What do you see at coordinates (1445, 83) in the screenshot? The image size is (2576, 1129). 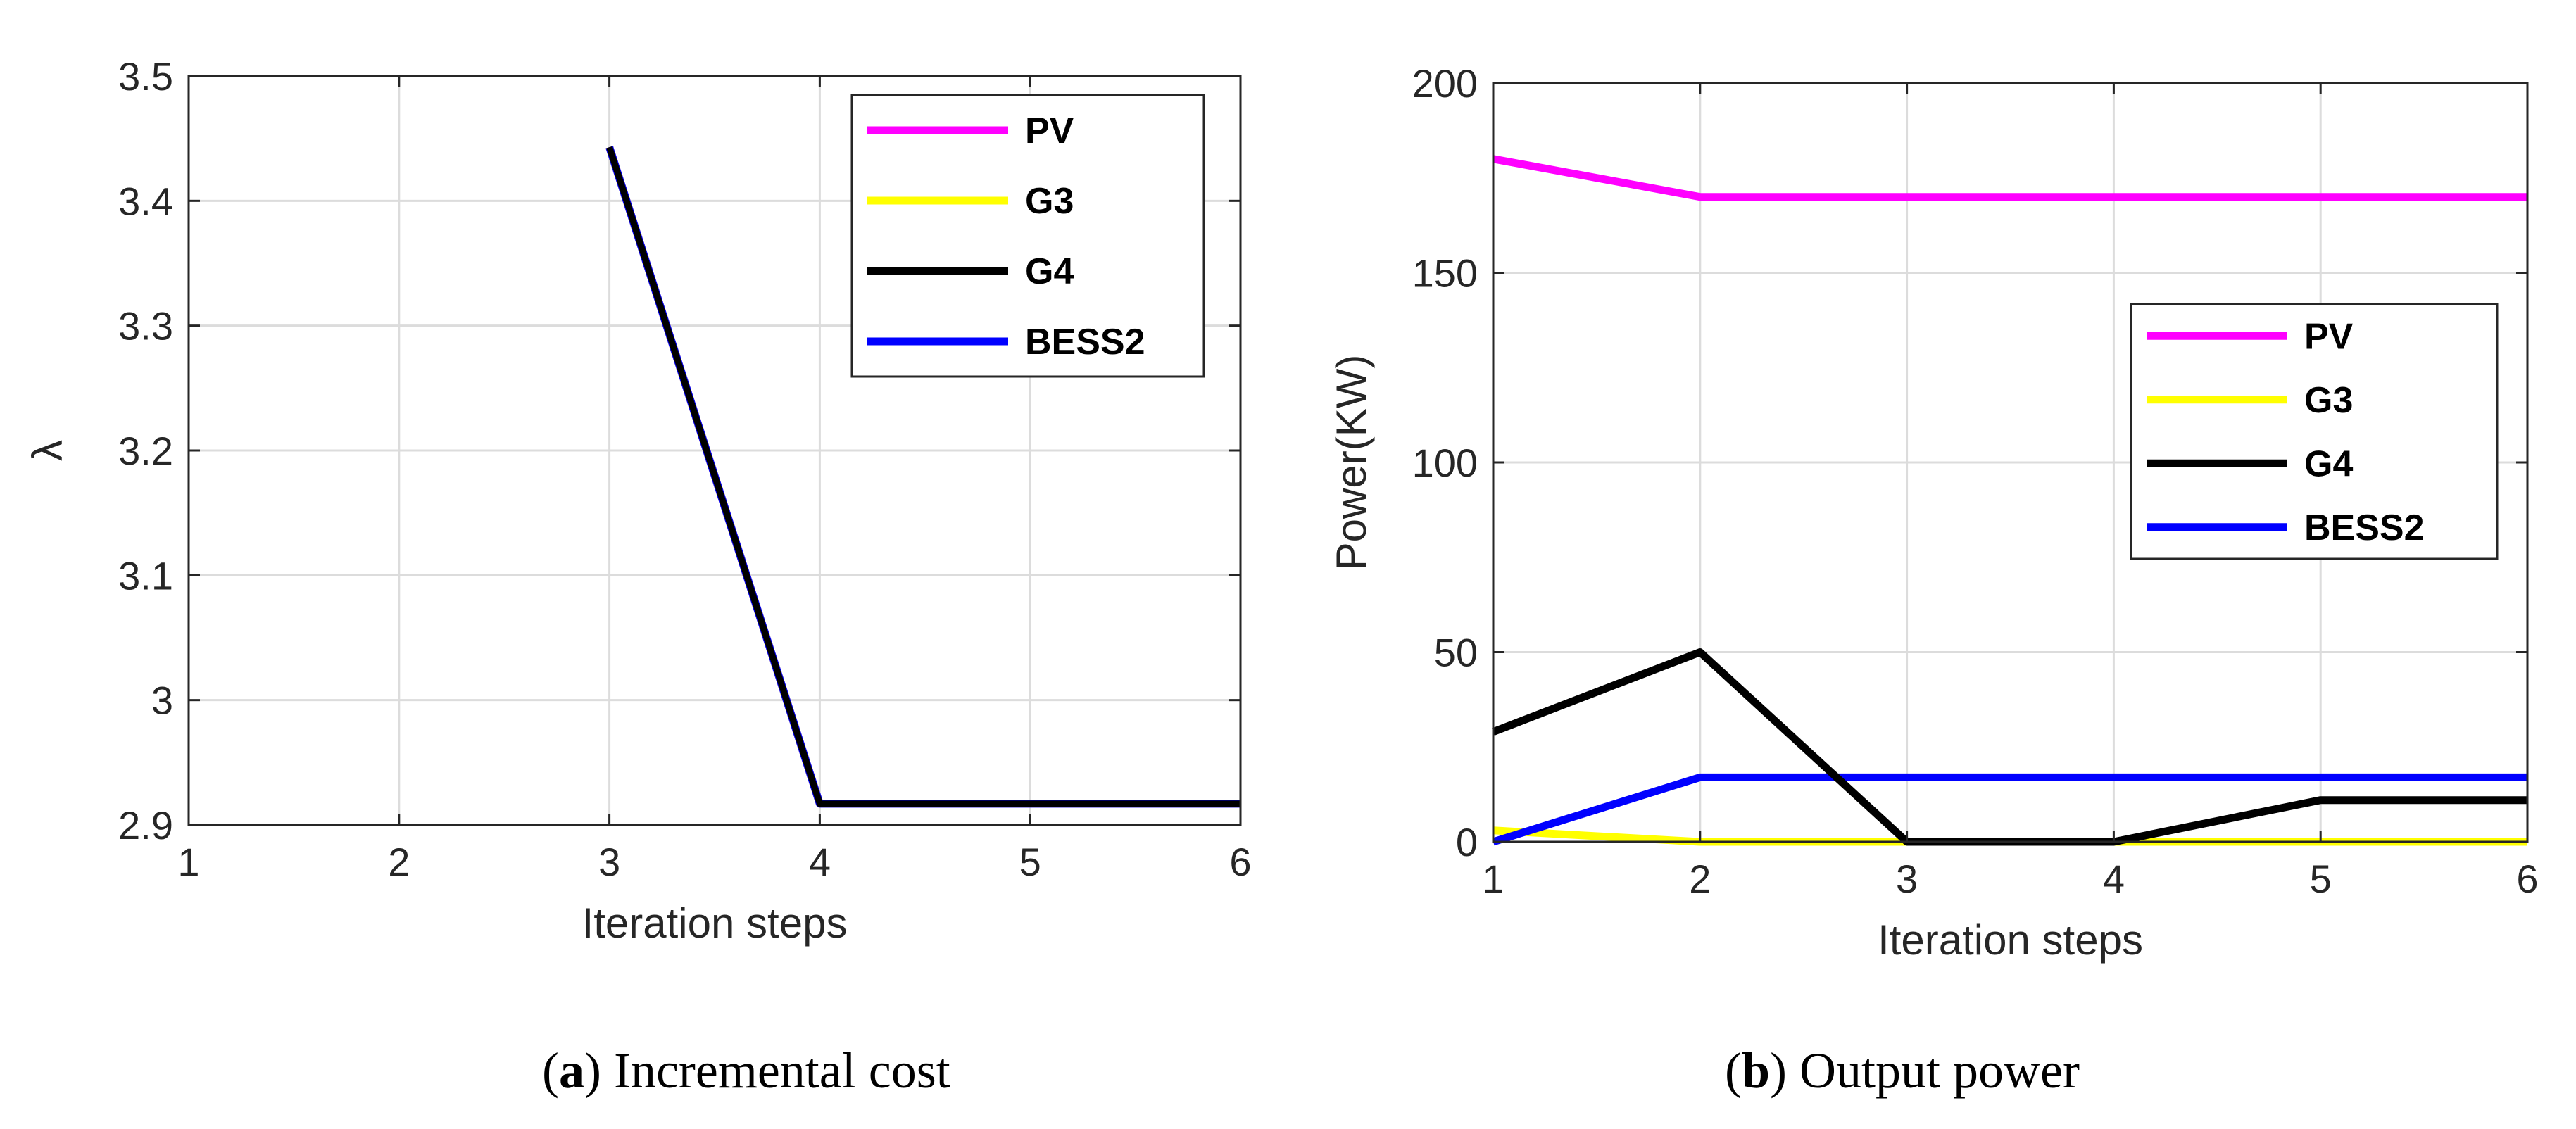 I see `y-tick-label: 200` at bounding box center [1445, 83].